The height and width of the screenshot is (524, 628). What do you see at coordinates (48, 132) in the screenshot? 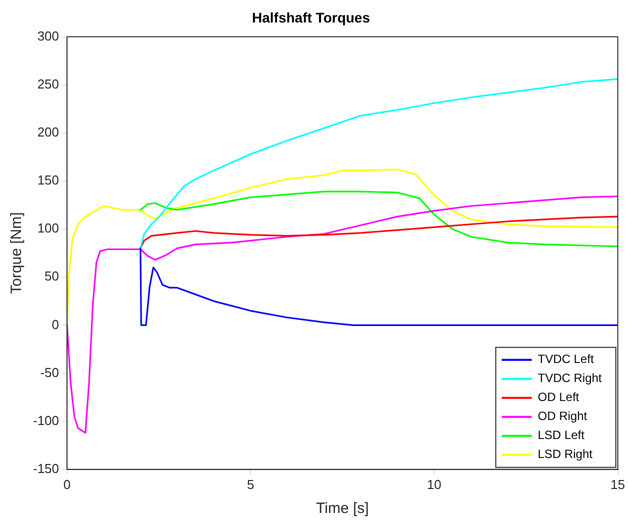
I see `y-tick-label: 200` at bounding box center [48, 132].